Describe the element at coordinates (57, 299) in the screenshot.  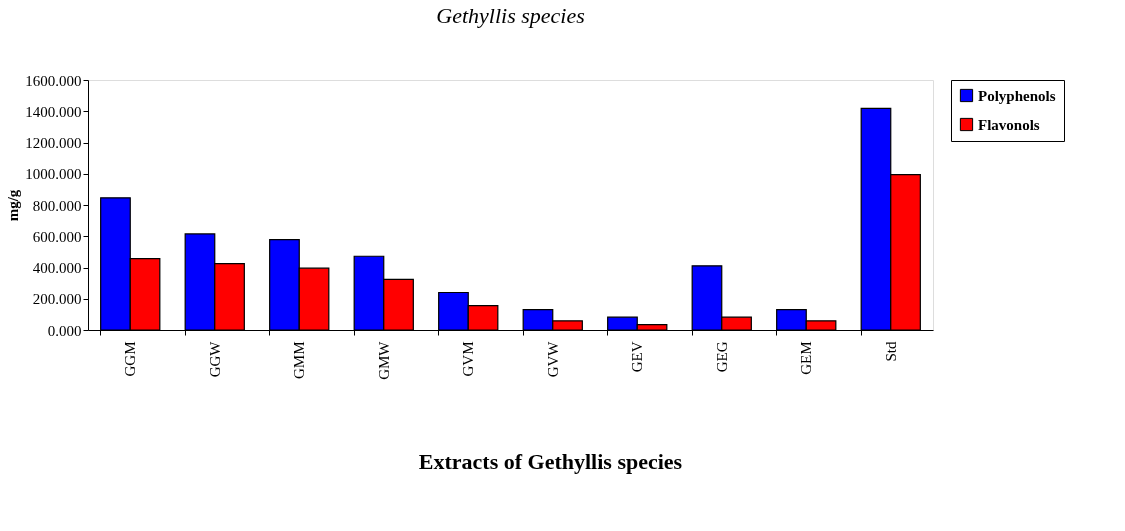
I see `y-tick-label: 200.000` at that location.